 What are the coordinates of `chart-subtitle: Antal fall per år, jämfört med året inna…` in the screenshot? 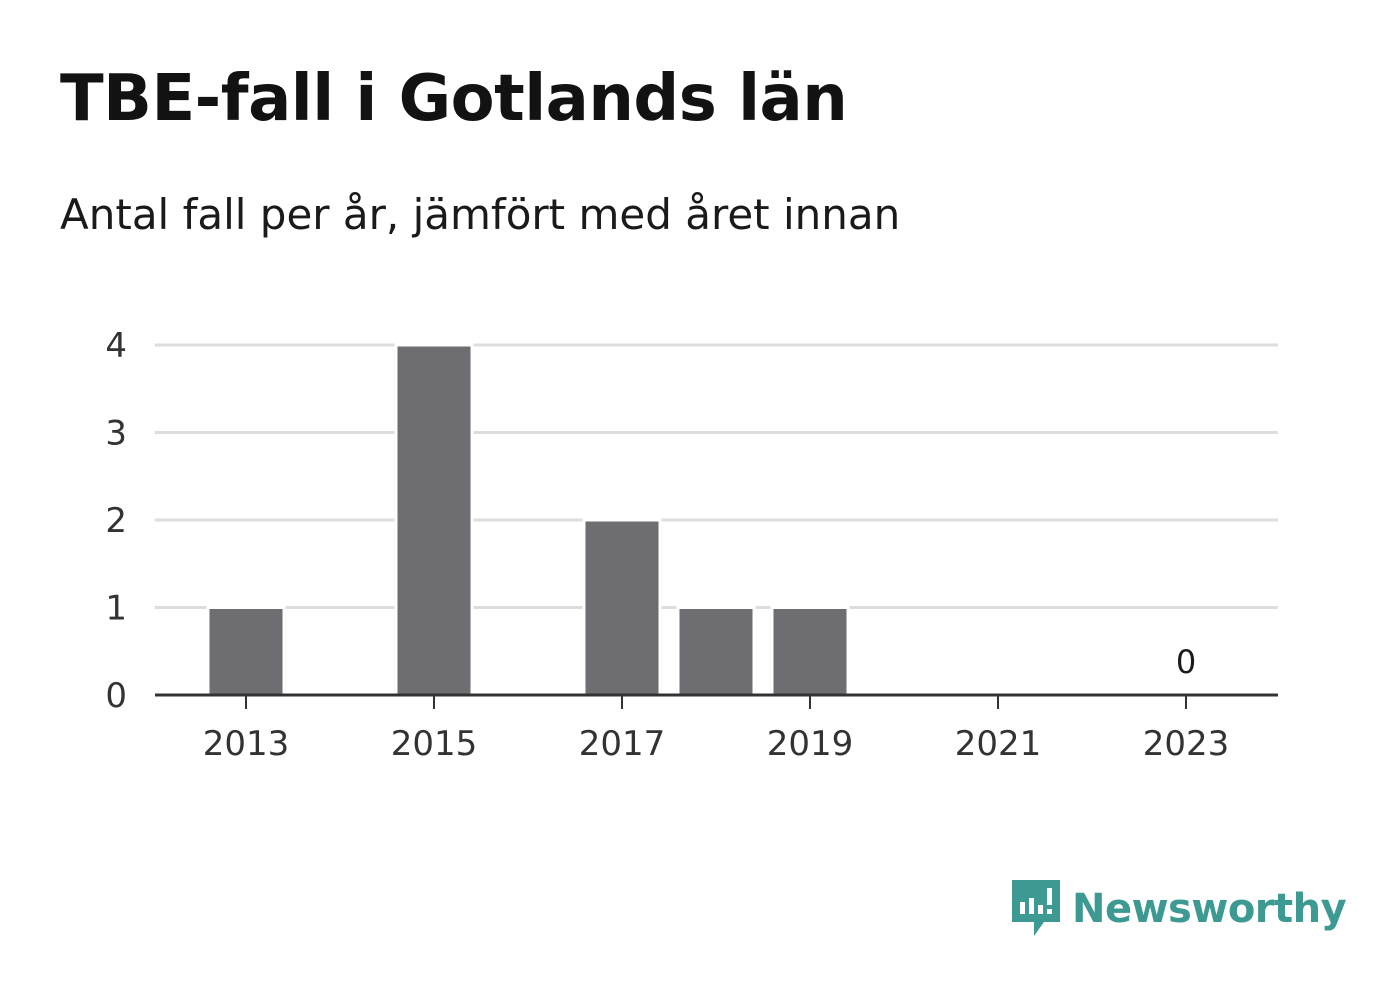 It's located at (480, 214).